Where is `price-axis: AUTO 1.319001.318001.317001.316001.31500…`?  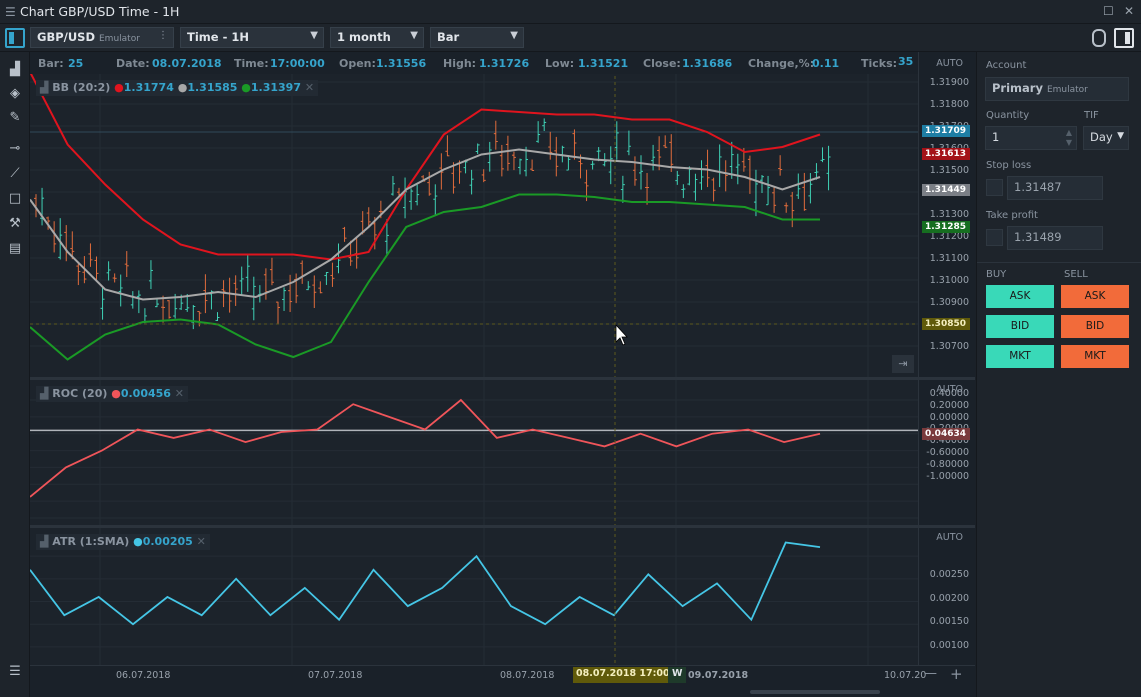
price-axis: AUTO 1.319001.318001.317001.316001.31500… is located at coordinates (946, 214).